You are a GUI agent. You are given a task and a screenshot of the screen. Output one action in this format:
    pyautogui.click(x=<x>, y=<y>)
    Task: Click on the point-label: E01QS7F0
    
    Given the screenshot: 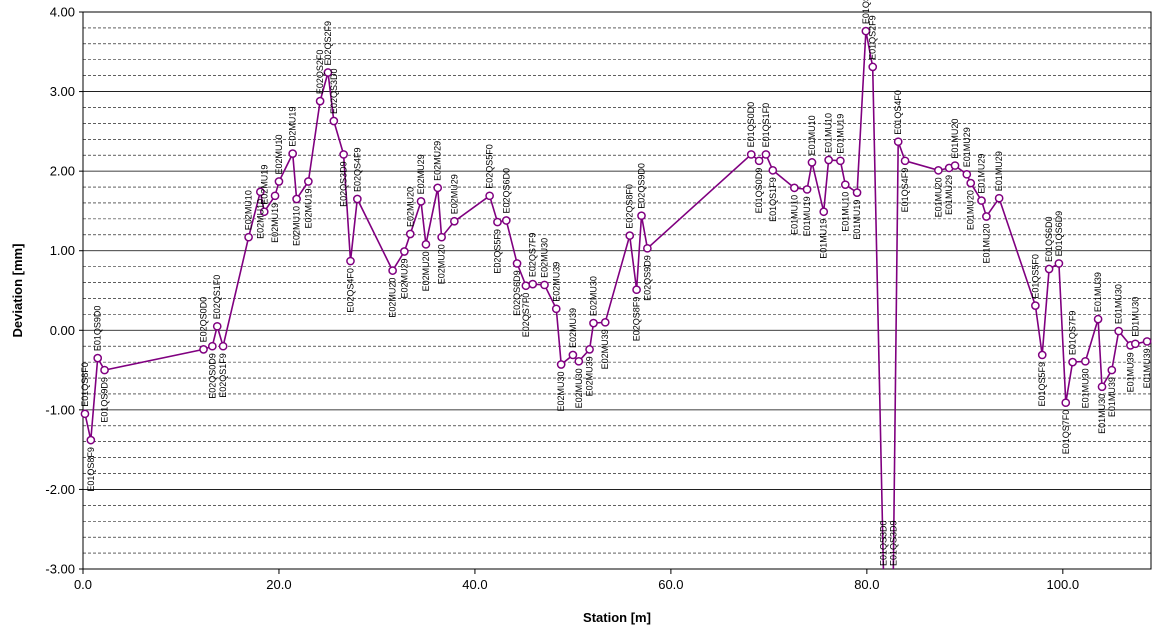 What is the action you would take?
    pyautogui.click(x=1066, y=432)
    